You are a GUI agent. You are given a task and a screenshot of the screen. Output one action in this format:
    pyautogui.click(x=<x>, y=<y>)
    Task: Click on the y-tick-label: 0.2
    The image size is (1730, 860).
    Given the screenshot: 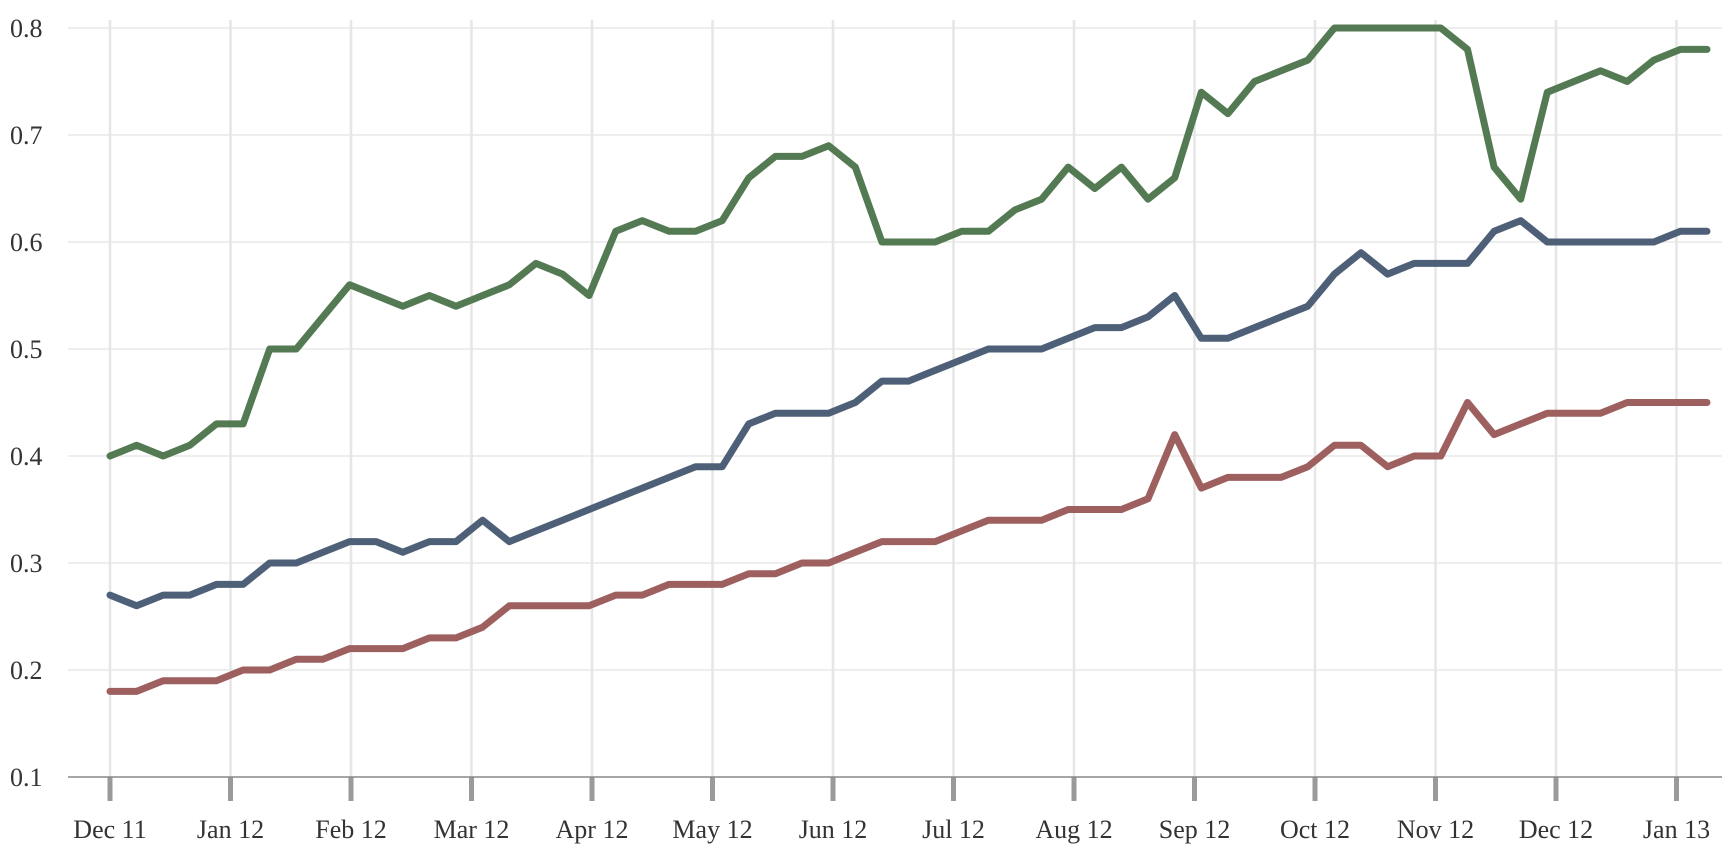 What is the action you would take?
    pyautogui.click(x=26, y=670)
    